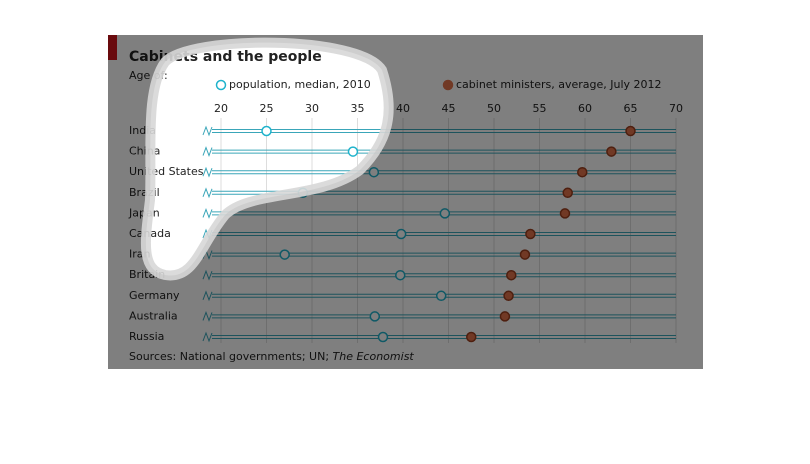  What do you see at coordinates (221, 85) in the screenshot?
I see `legend-marker` at bounding box center [221, 85].